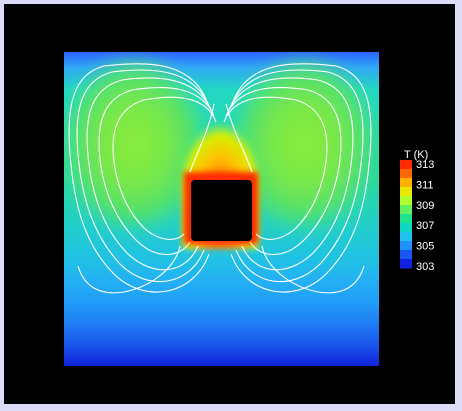 The width and height of the screenshot is (462, 411). What do you see at coordinates (425, 185) in the screenshot?
I see `colorbar-tick-label: 311` at bounding box center [425, 185].